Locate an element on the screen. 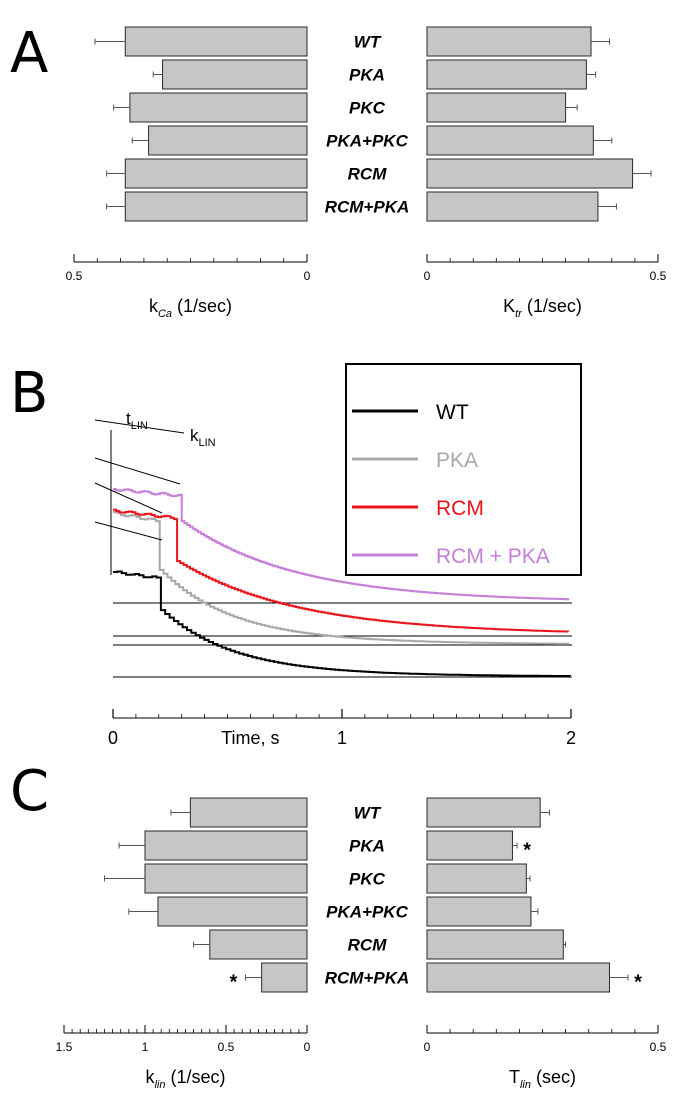 This screenshot has height=1098, width=673. annotation-t-lin: tLIN is located at coordinates (137, 420).